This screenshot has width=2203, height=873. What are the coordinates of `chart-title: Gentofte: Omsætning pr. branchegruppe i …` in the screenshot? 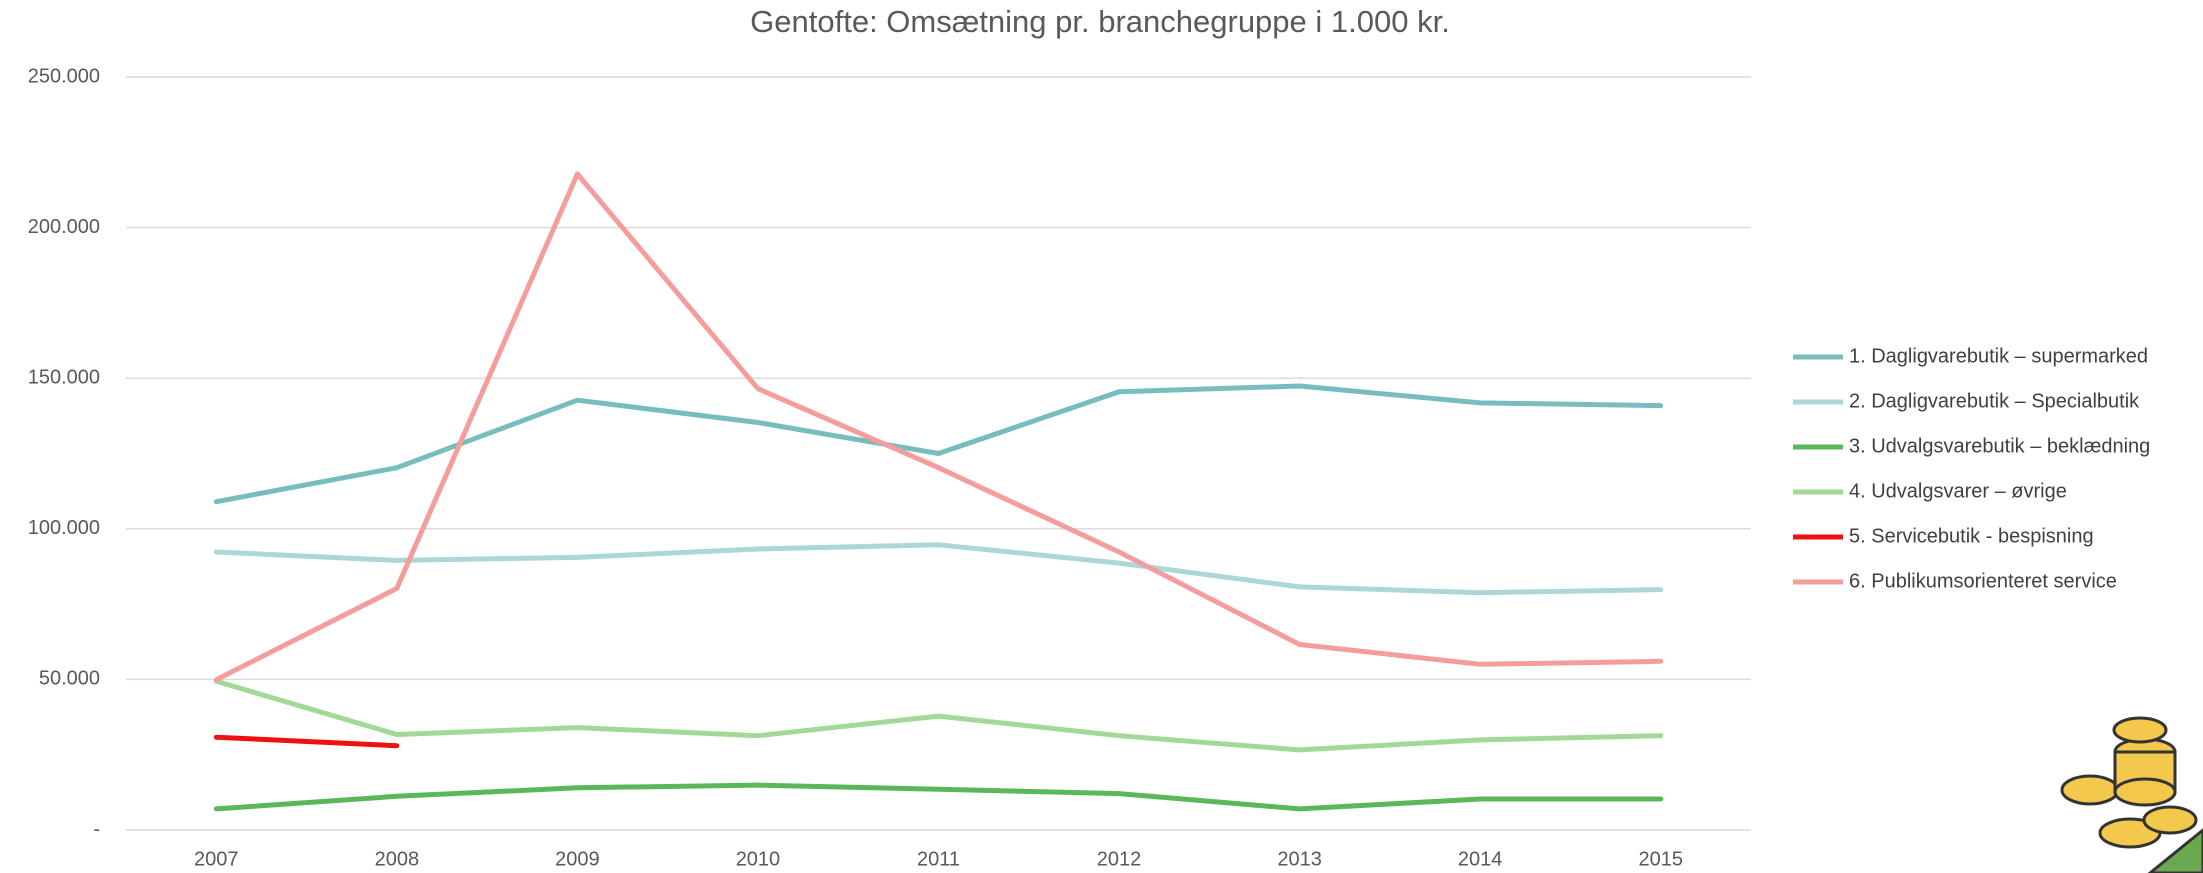 It's located at (1100, 21).